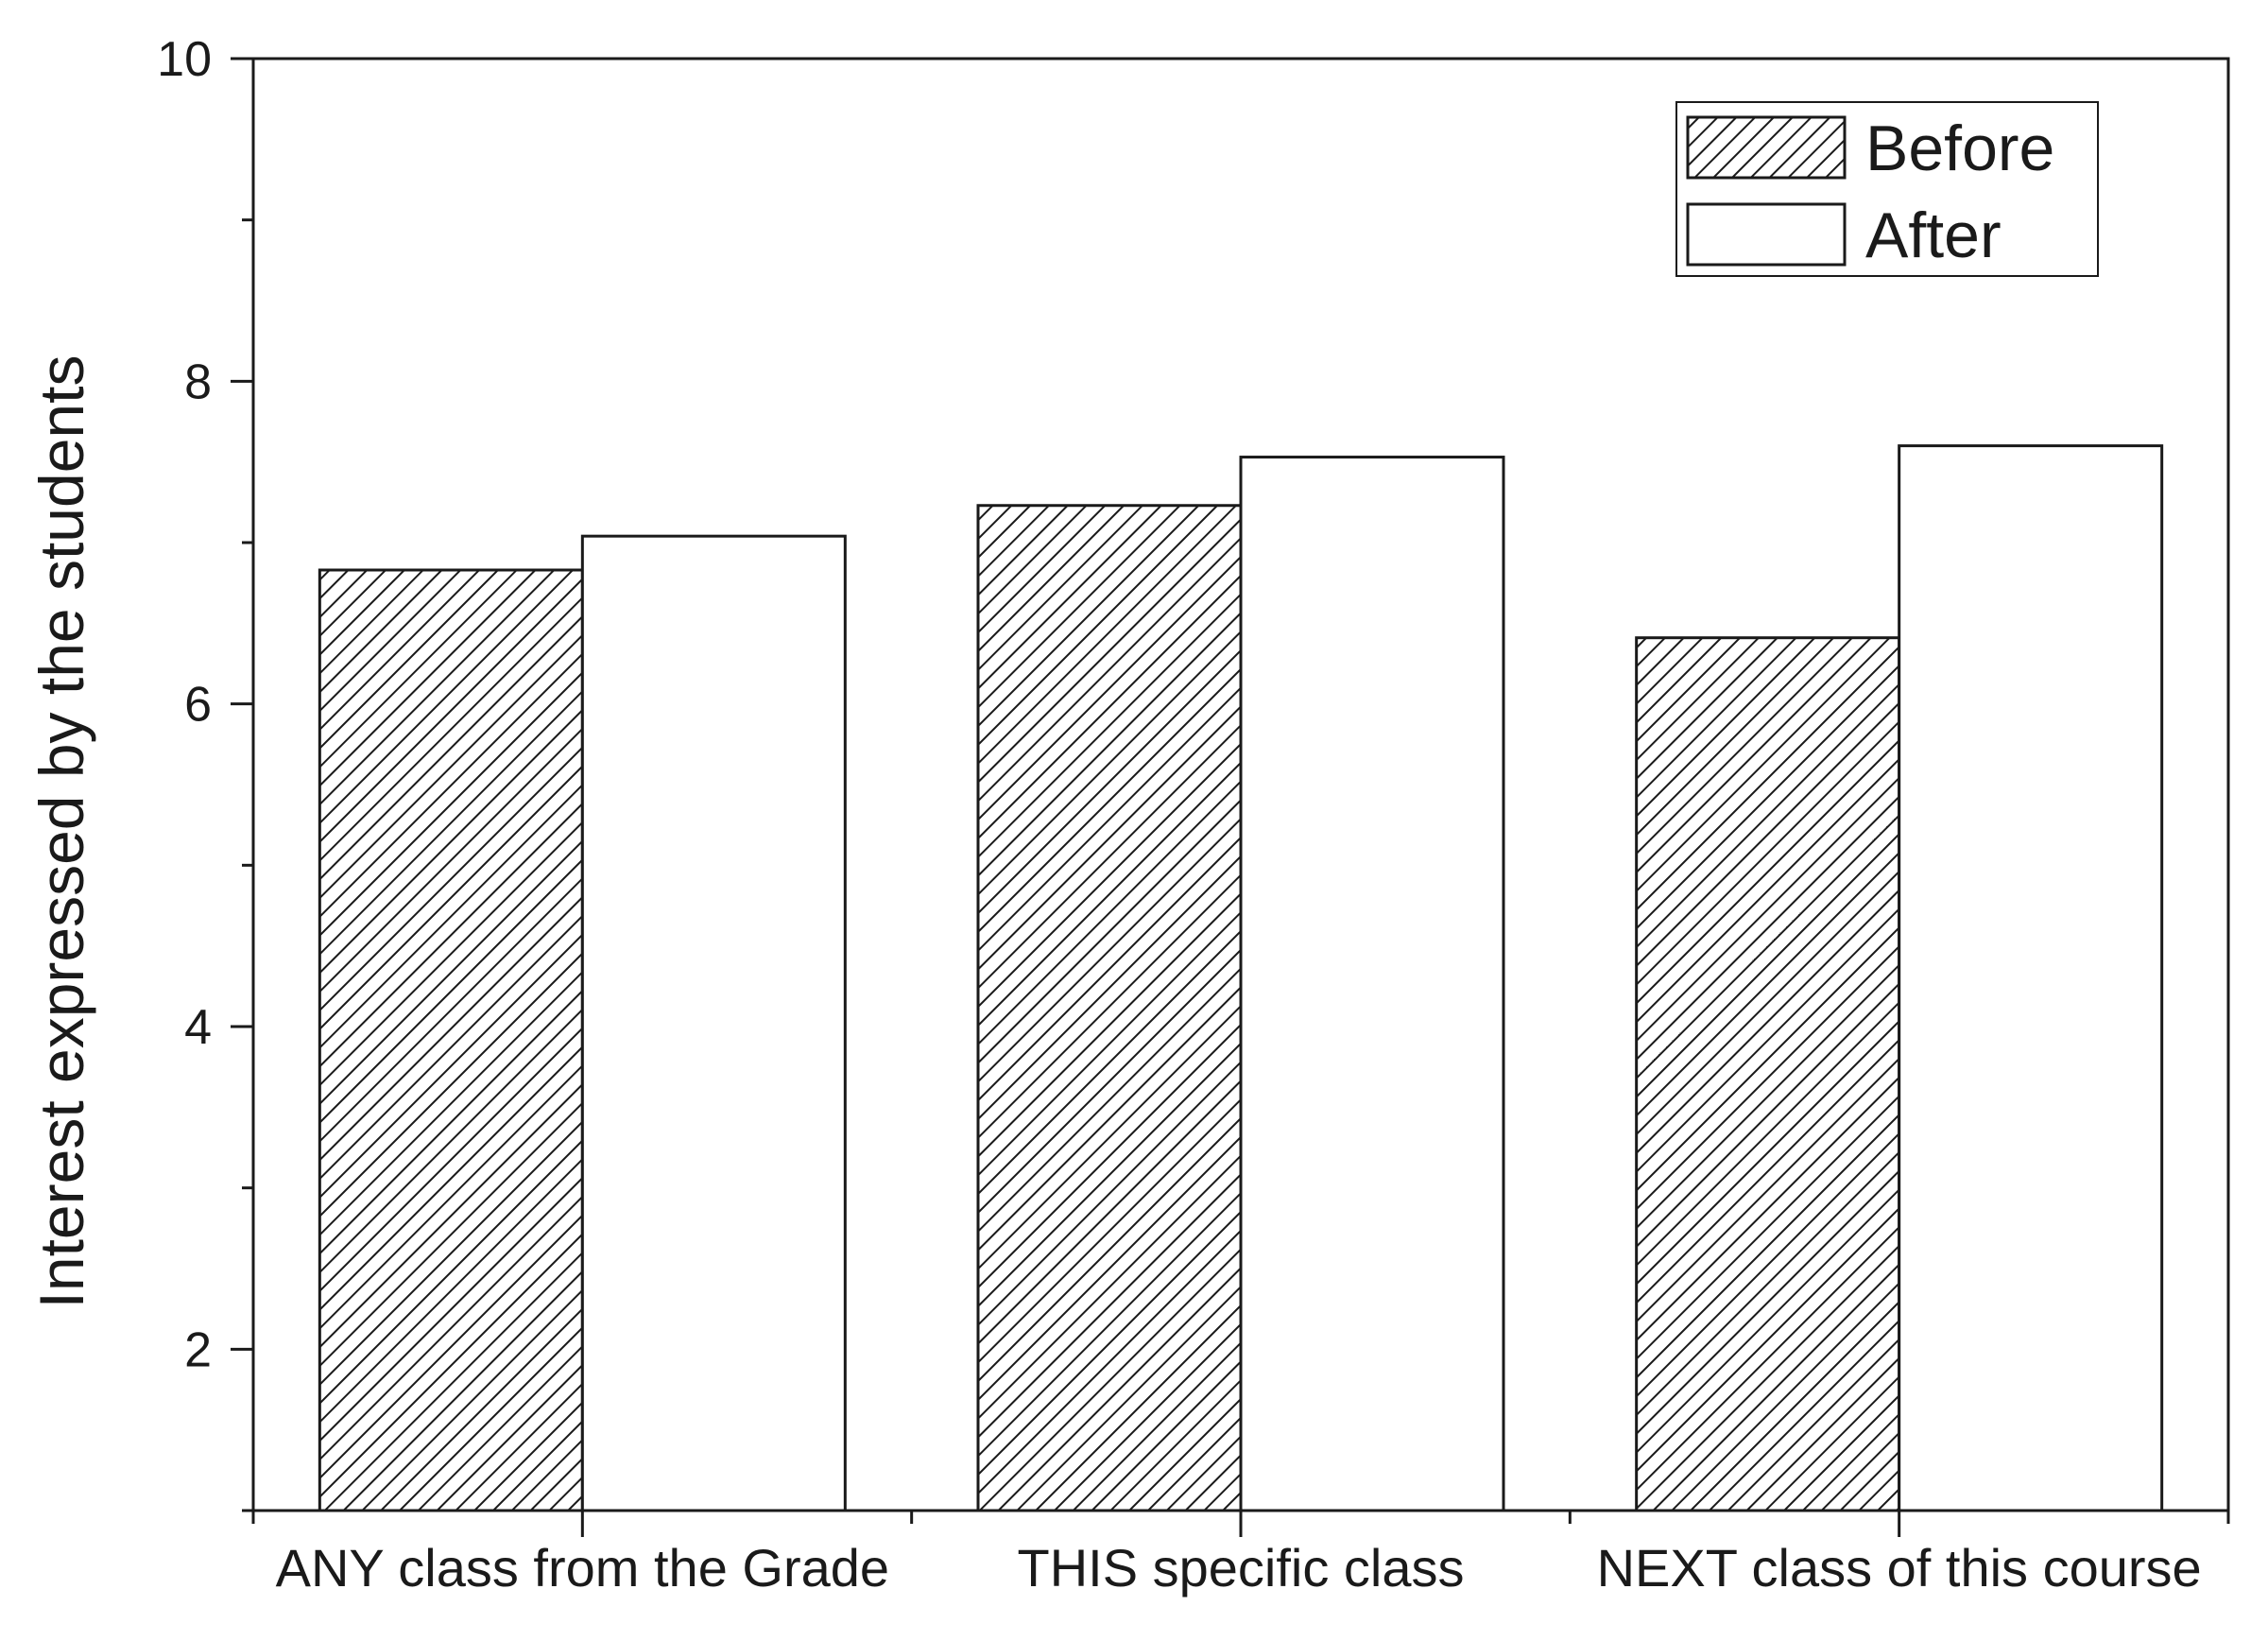  I want to click on legend-label-before: Before, so click(1959, 148).